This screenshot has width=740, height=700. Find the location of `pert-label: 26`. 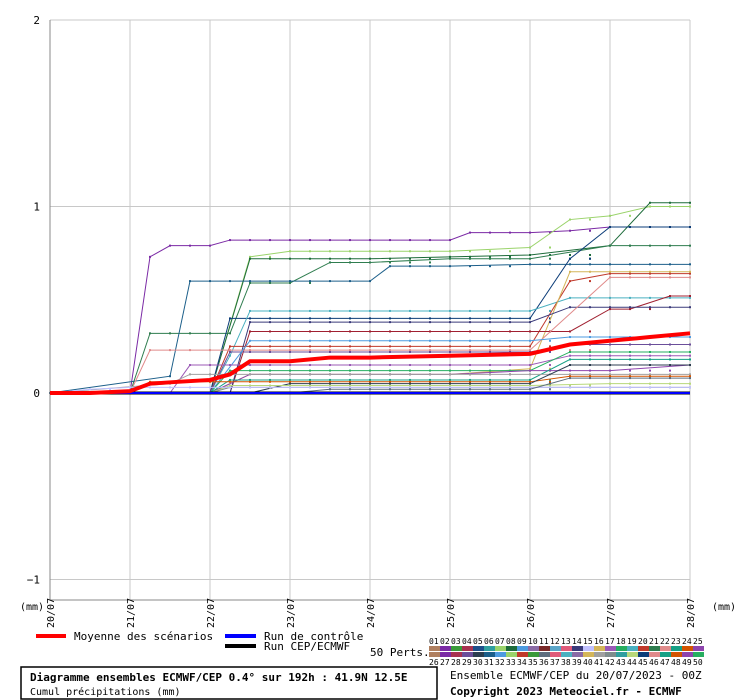

pert-label: 26 is located at coordinates (434, 662).